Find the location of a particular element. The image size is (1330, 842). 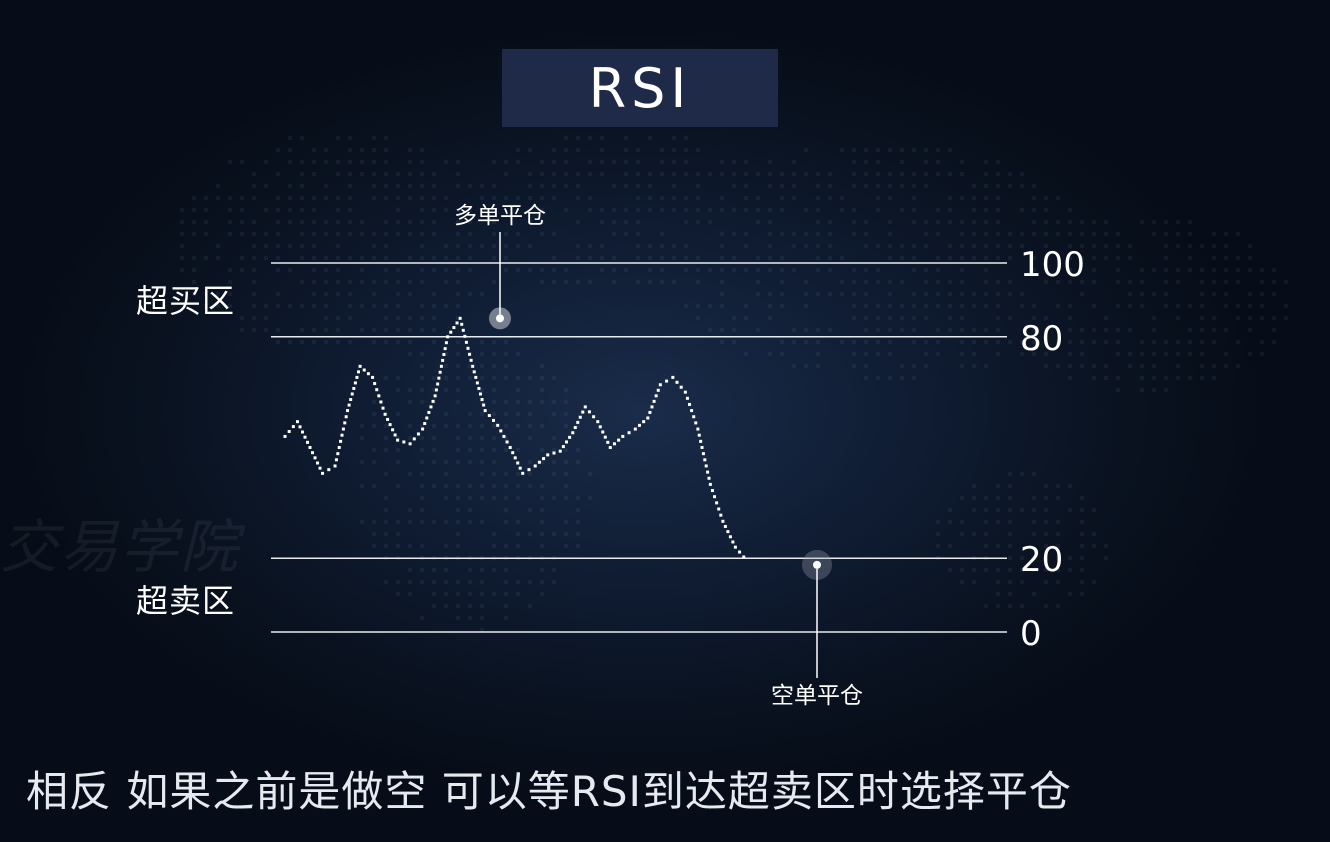

chart-title: RSI is located at coordinates (640, 88).